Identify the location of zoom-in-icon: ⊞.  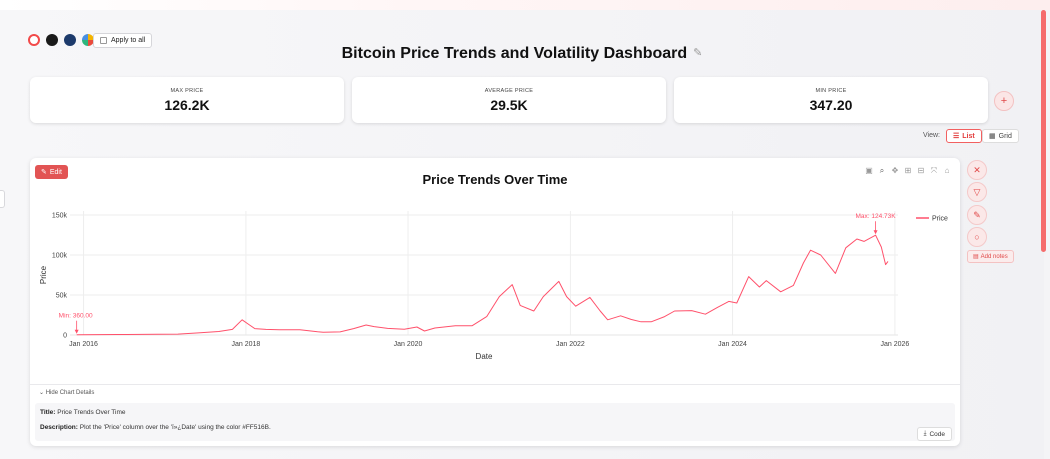
(908, 170).